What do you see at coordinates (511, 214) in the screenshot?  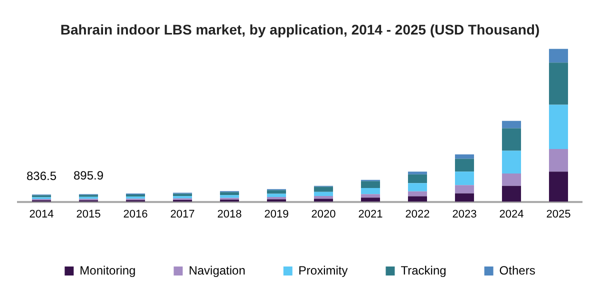 I see `x-tick-label: 2024` at bounding box center [511, 214].